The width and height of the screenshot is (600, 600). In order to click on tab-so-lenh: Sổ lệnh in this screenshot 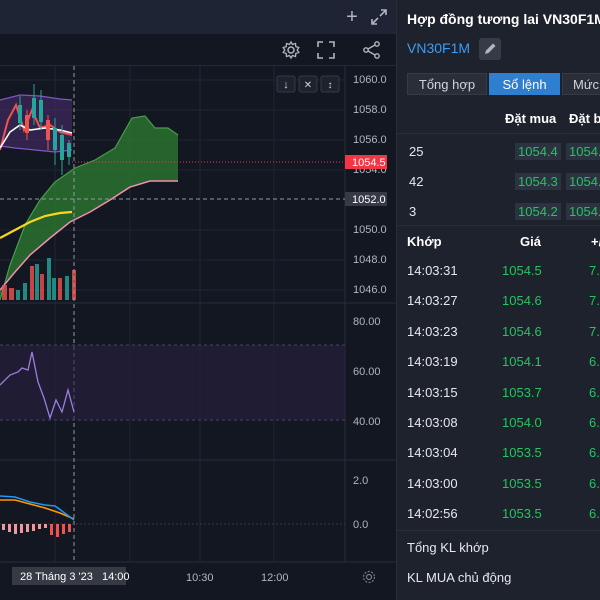, I will do `click(524, 84)`.